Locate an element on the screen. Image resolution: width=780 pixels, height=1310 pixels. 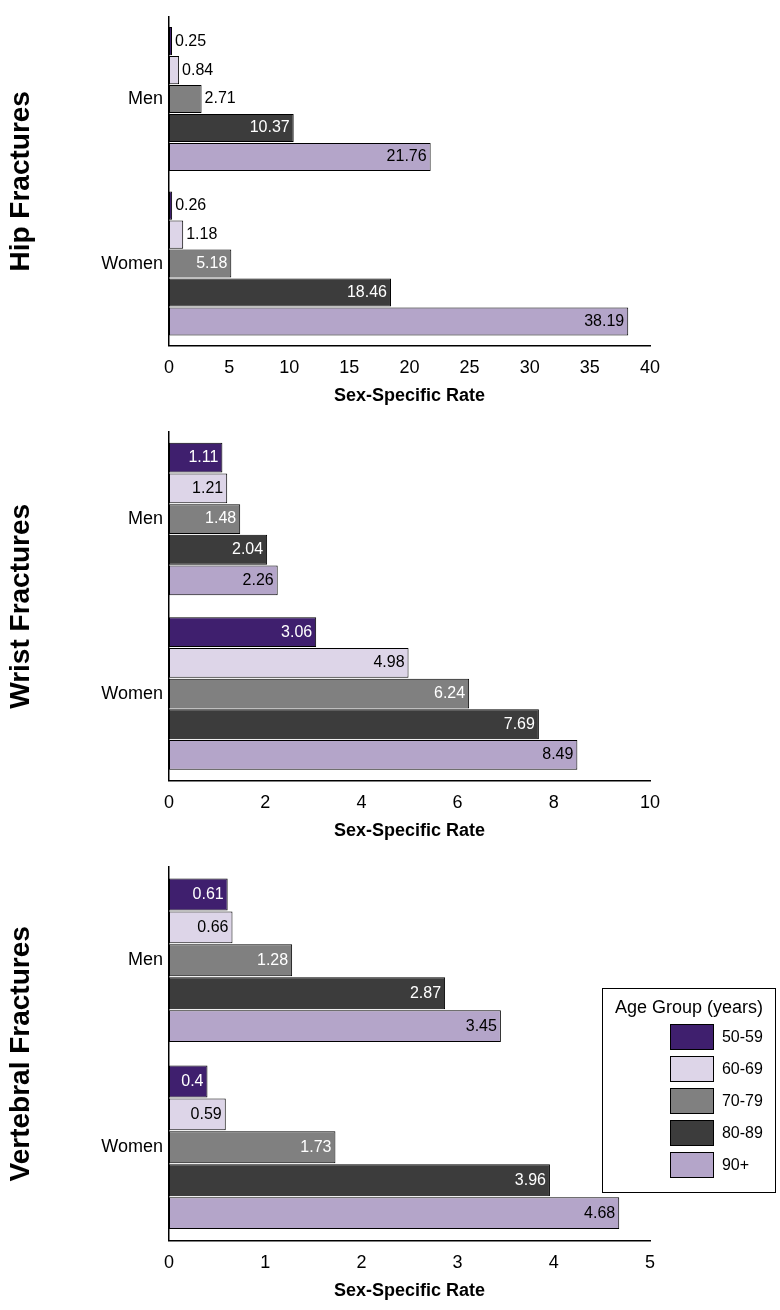
data-label: 0.4 is located at coordinates (192, 1080).